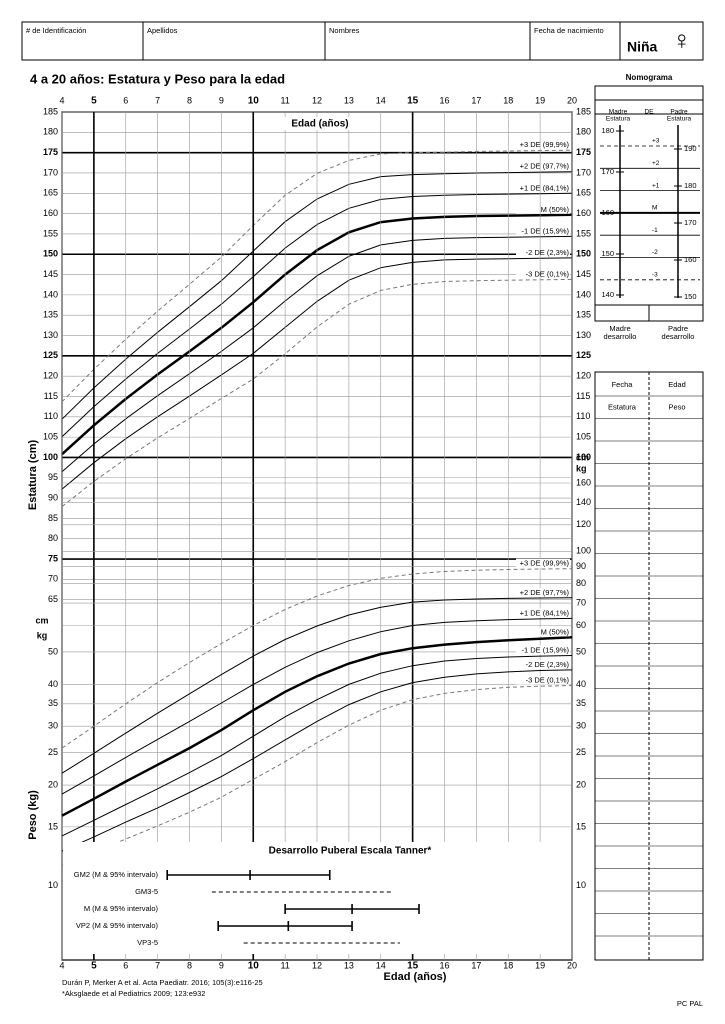 This screenshot has width=725, height=1024. I want to click on y-tick-label-right: 20, so click(581, 784).